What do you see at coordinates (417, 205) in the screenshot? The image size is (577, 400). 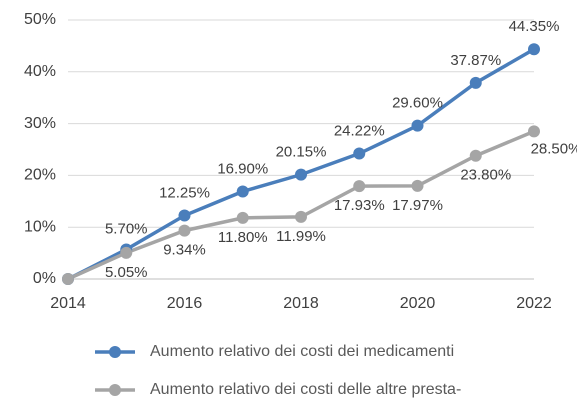 I see `data-label: 17.97%` at bounding box center [417, 205].